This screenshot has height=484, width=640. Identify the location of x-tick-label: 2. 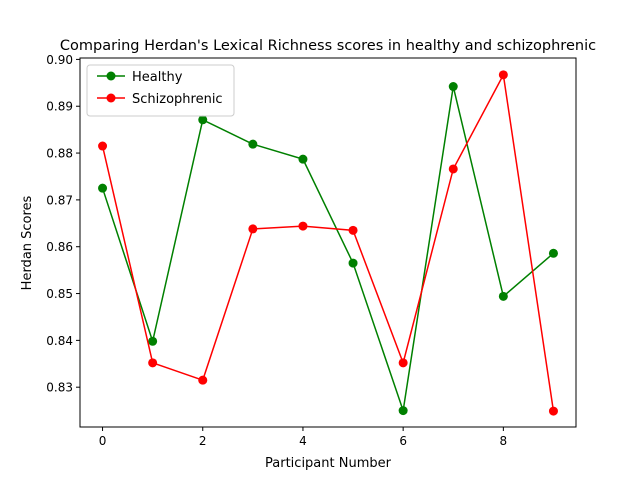
(203, 441).